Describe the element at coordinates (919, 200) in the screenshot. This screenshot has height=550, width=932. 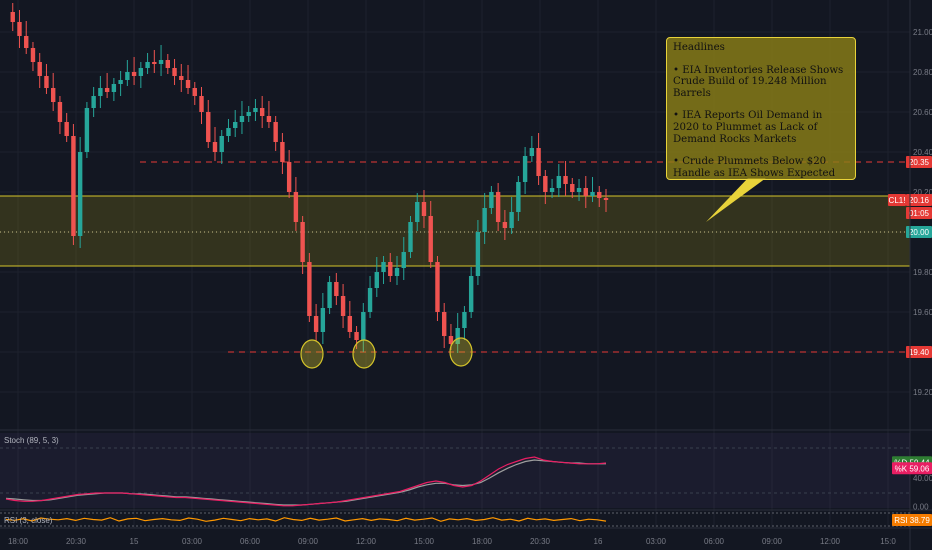
I see `price-tag-last-text: 20.16` at that location.